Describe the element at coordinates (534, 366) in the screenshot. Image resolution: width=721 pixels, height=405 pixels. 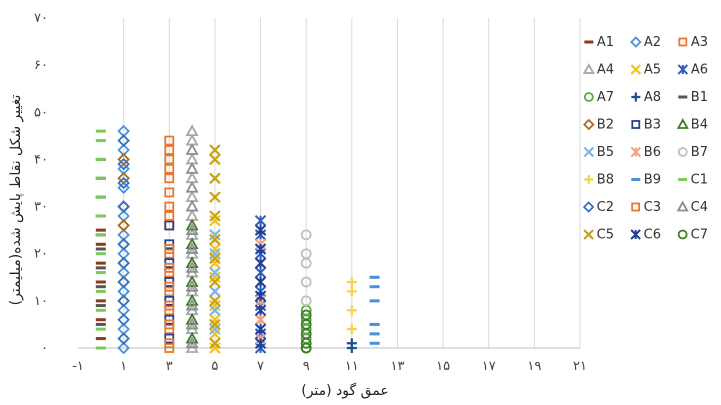
I see `x-tick-label: ۱۹` at that location.